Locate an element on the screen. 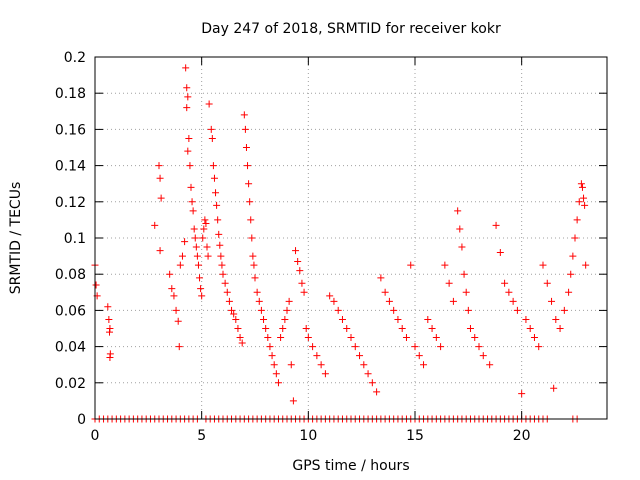  x-tick-label: 15 is located at coordinates (415, 436).